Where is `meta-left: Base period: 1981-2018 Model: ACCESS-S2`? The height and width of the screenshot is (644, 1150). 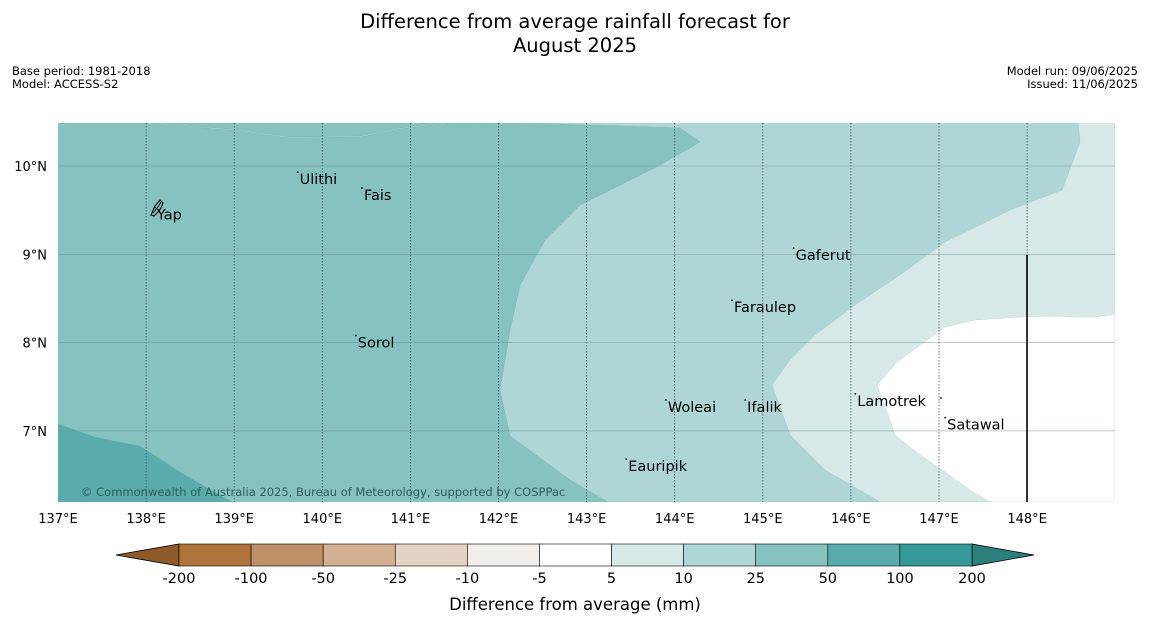 meta-left: Base period: 1981-2018 Model: ACCESS-S2 is located at coordinates (81, 78).